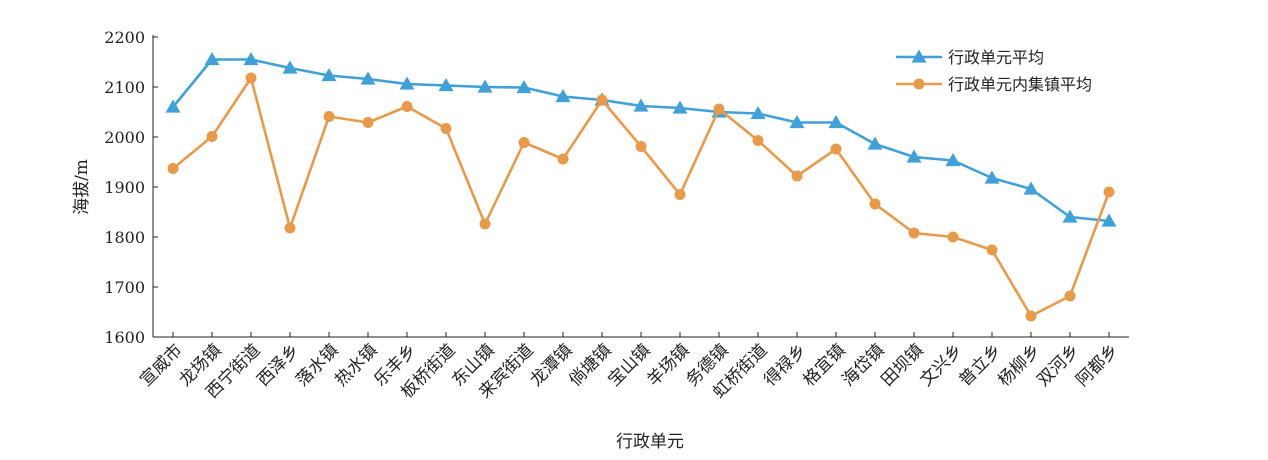 The image size is (1268, 460). Describe the element at coordinates (356, 365) in the screenshot. I see `x-category-label: 热水镇` at that location.